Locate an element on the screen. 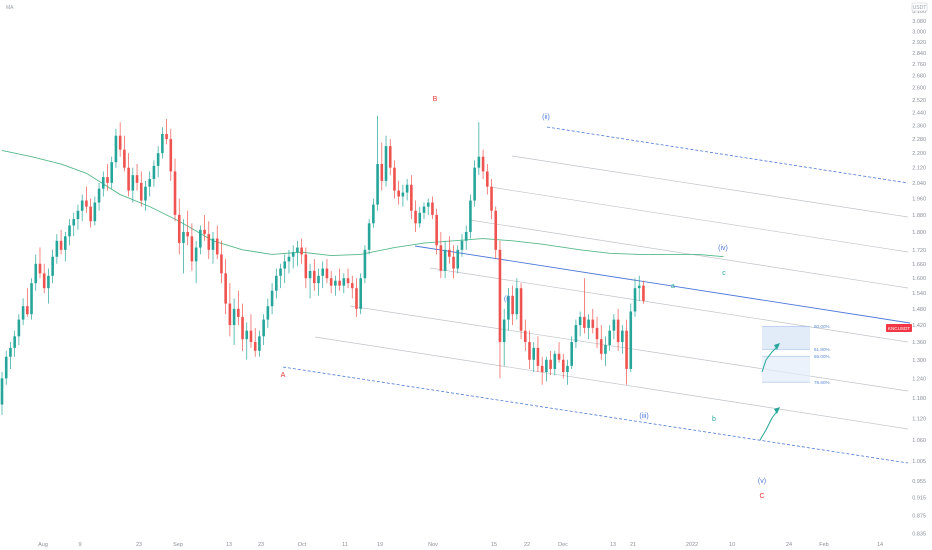  x-tick-label: 2022 is located at coordinates (692, 545).